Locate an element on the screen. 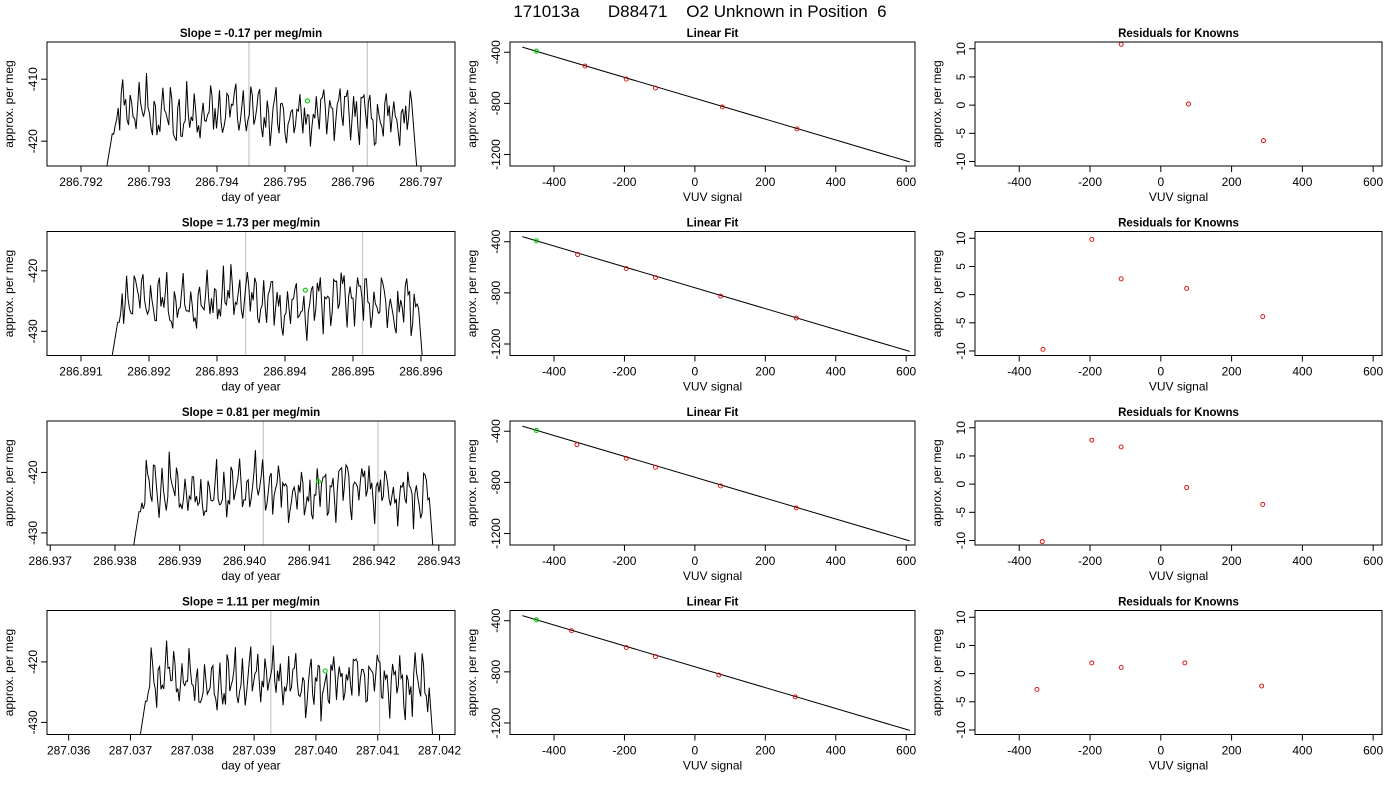 Image resolution: width=1400 pixels, height=800 pixels. x-tick-label: 287.042 is located at coordinates (440, 751).